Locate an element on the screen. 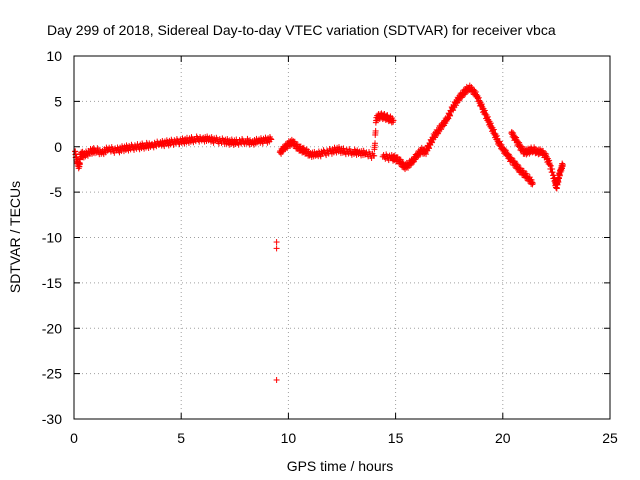  x-tick-label: 10 is located at coordinates (289, 438).